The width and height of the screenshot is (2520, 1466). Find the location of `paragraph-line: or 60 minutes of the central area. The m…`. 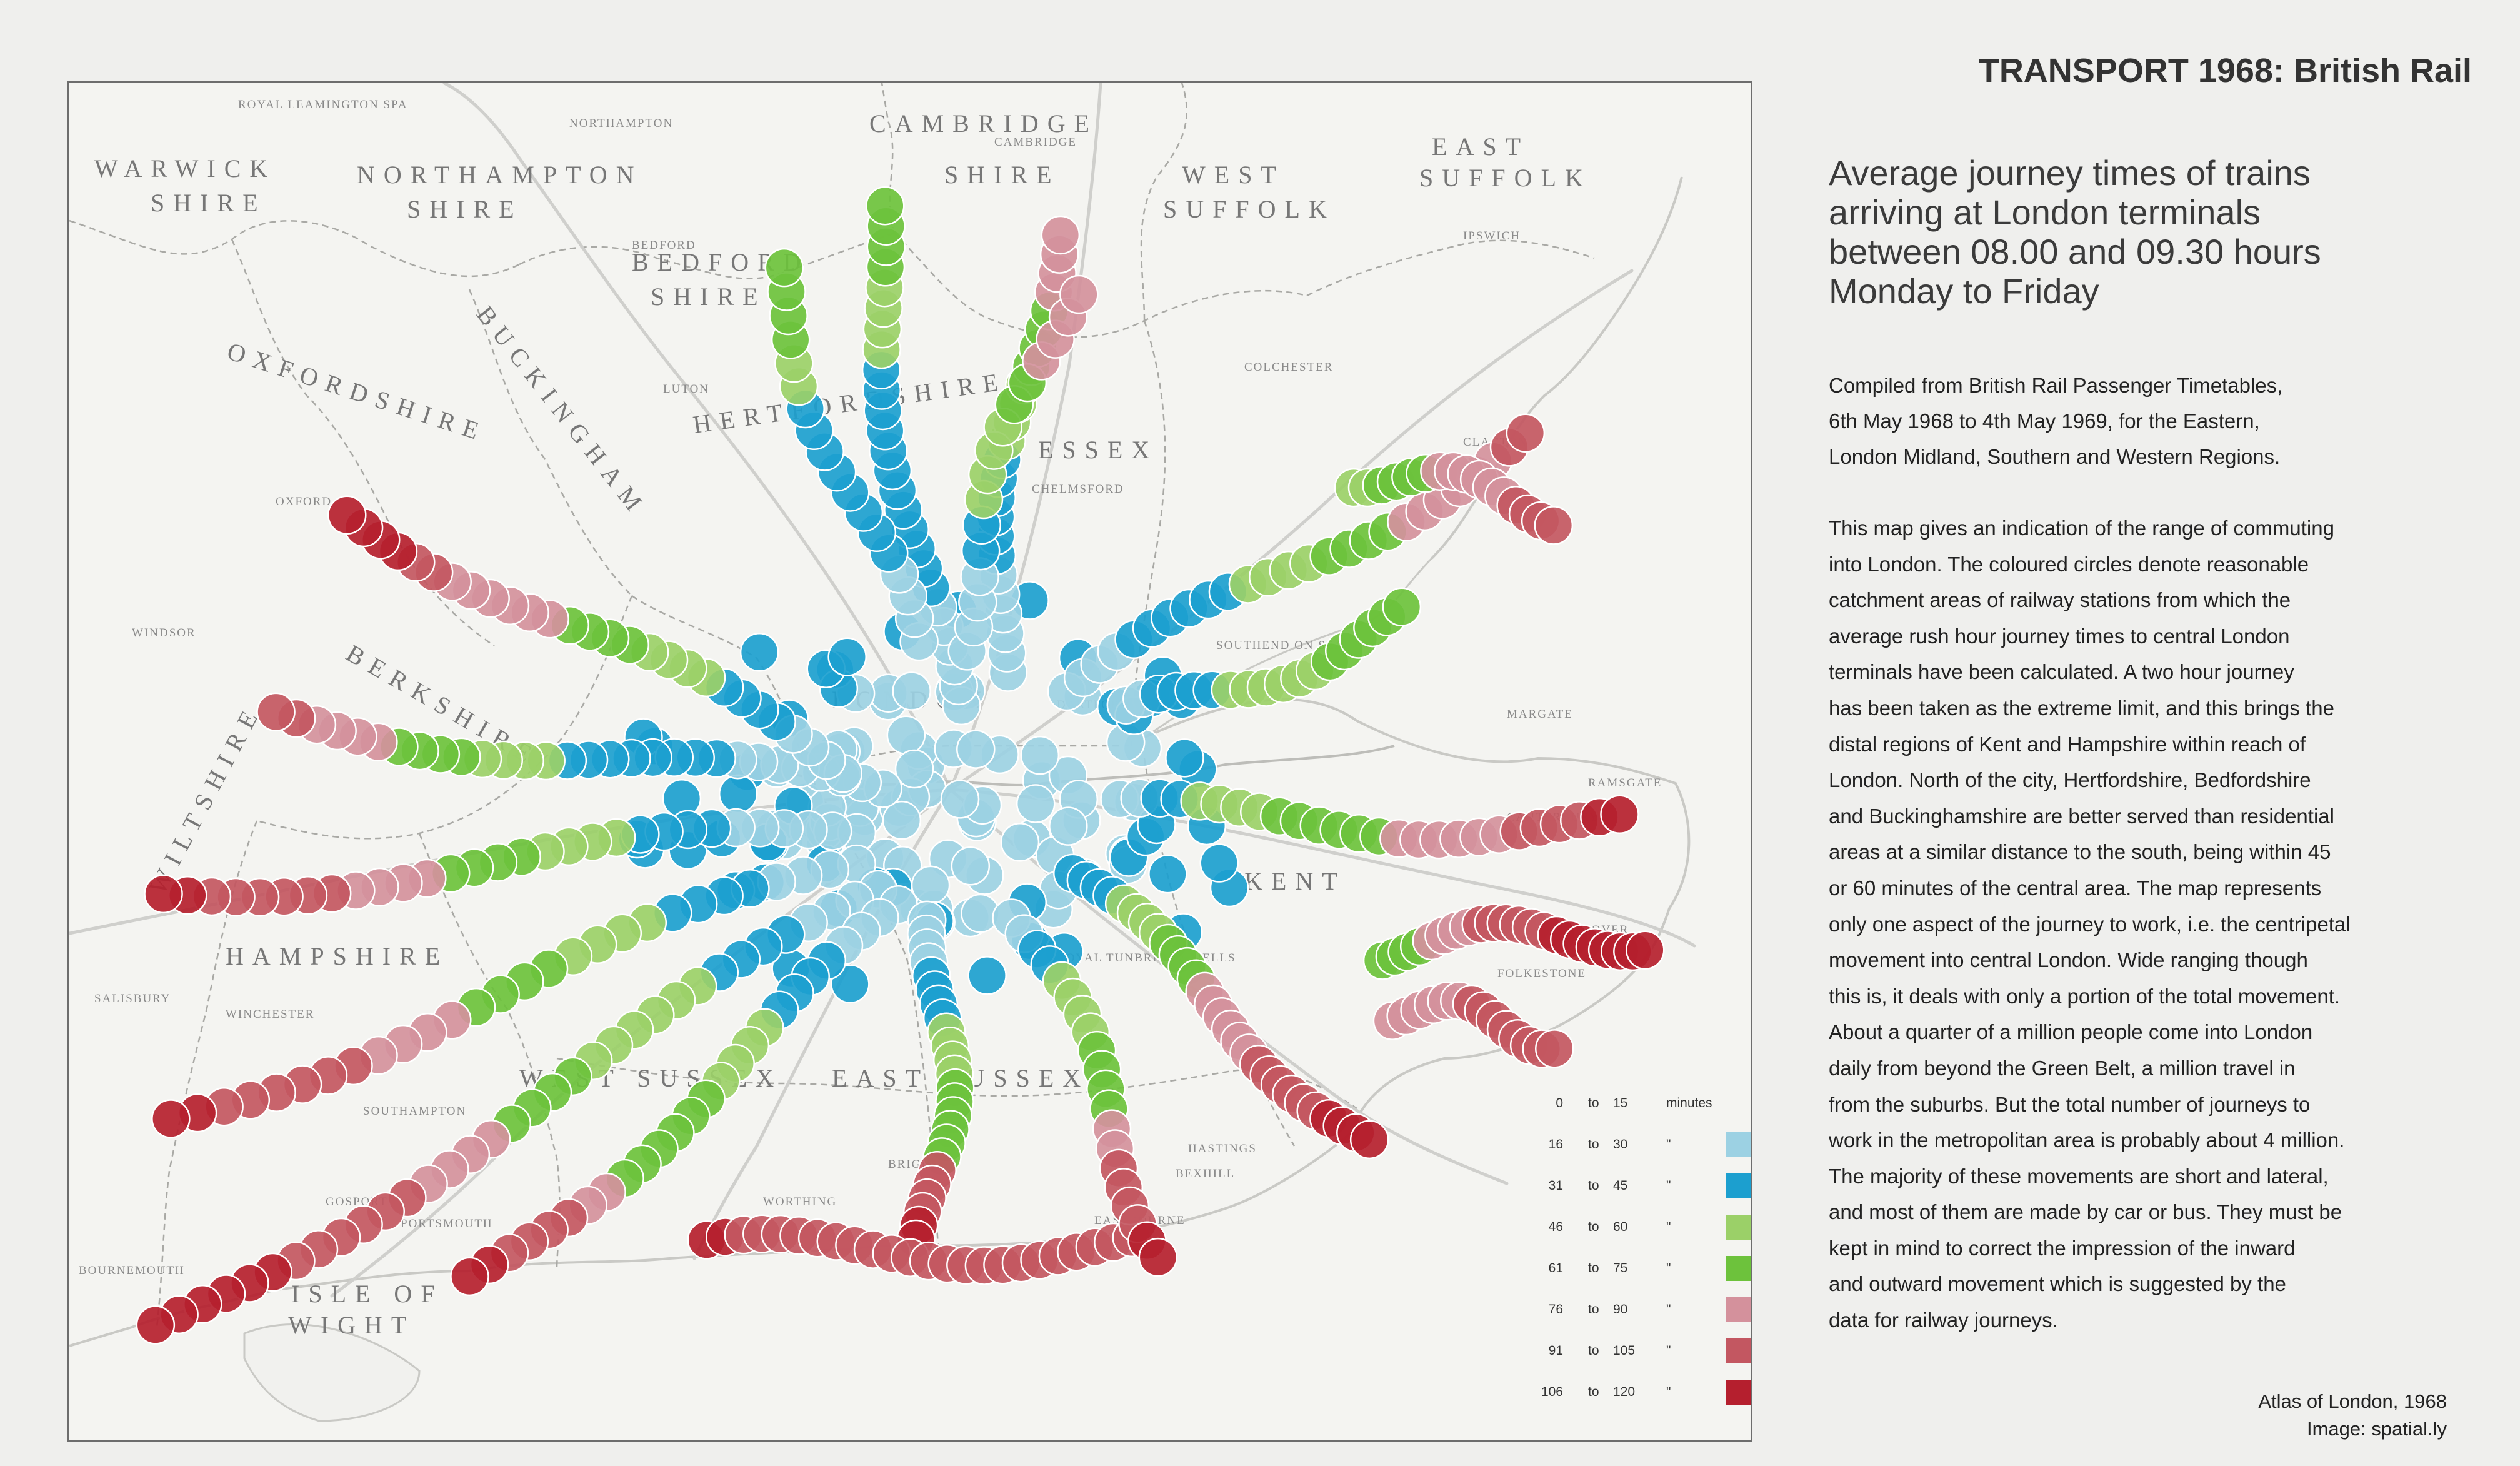

paragraph-line: or 60 minutes of the central area. The m… is located at coordinates (2075, 888).